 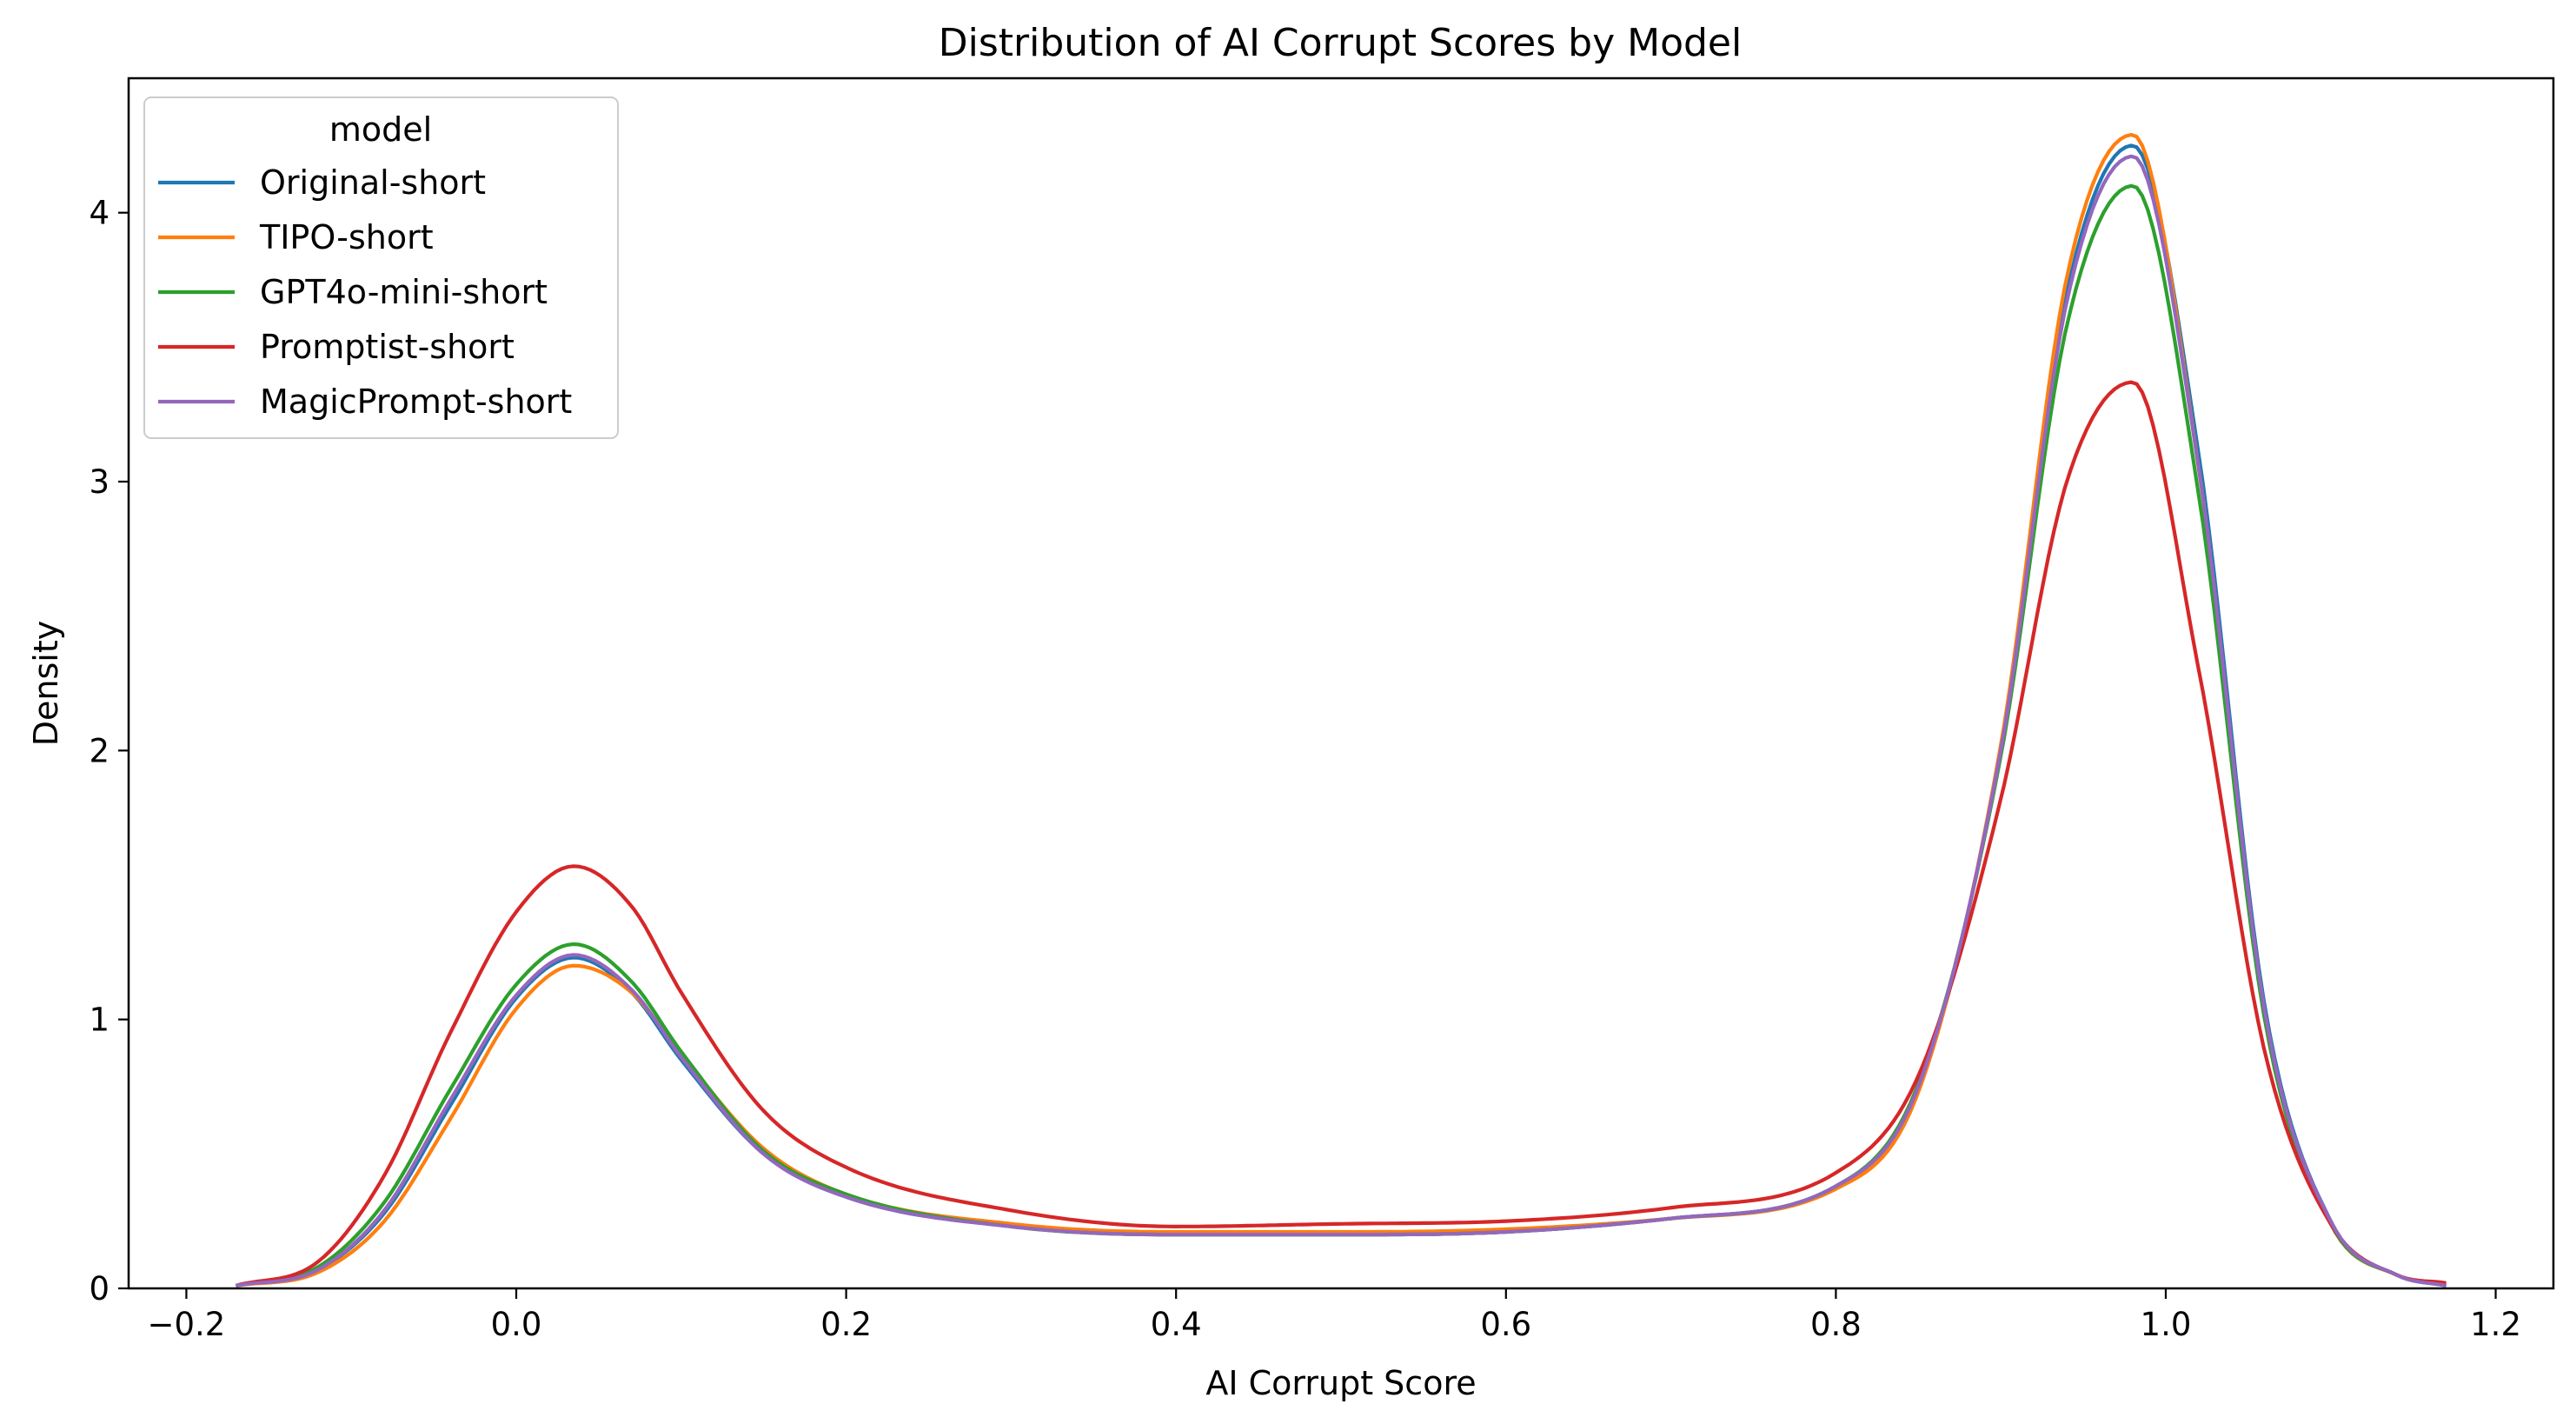 What do you see at coordinates (99, 1020) in the screenshot?
I see `y-tick-label: 1` at bounding box center [99, 1020].